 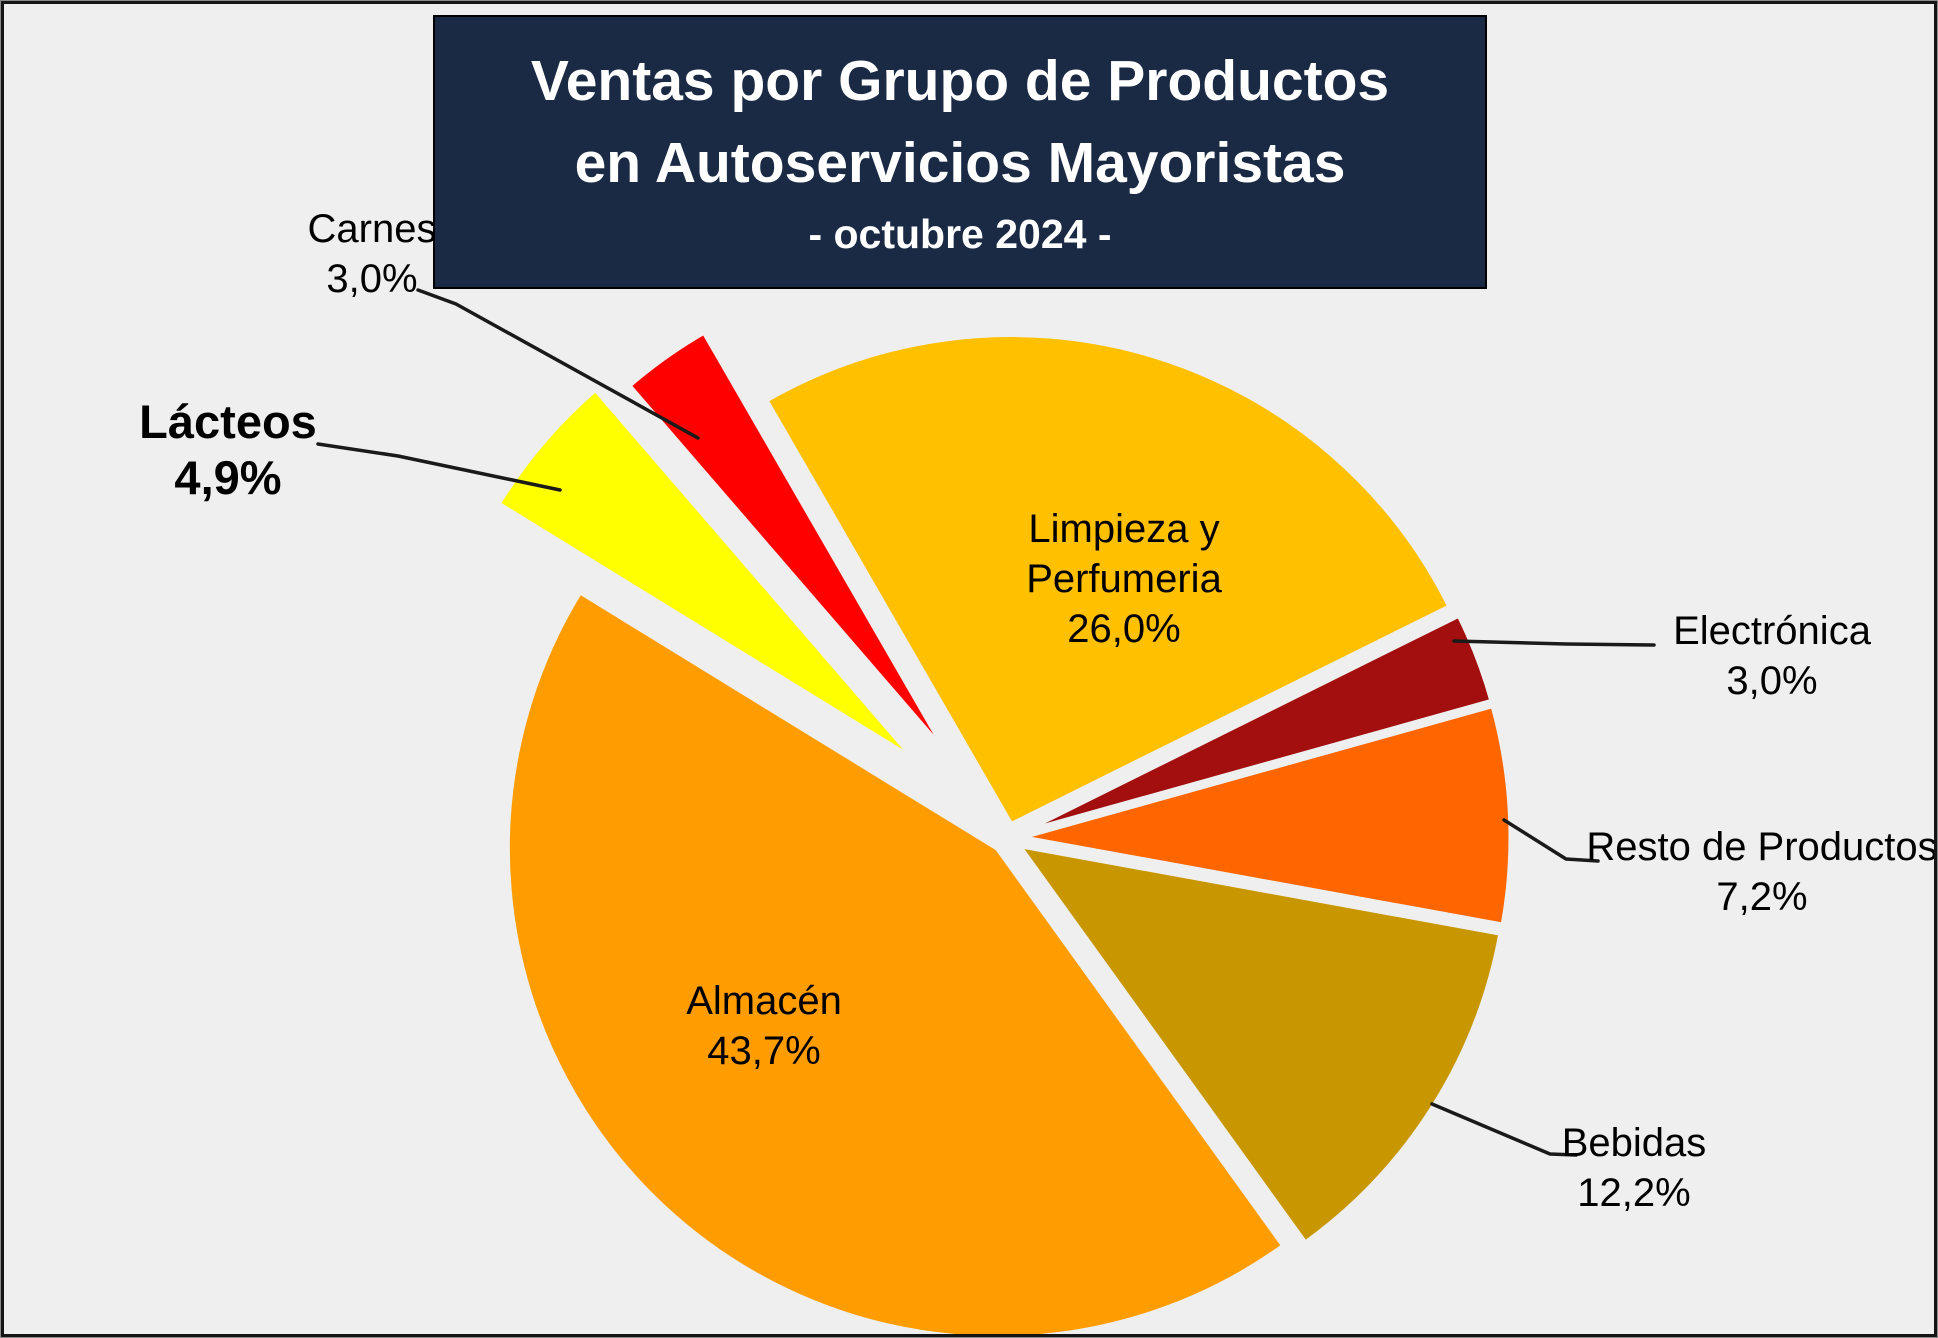 I want to click on leader-line-lacteos, so click(x=439, y=467).